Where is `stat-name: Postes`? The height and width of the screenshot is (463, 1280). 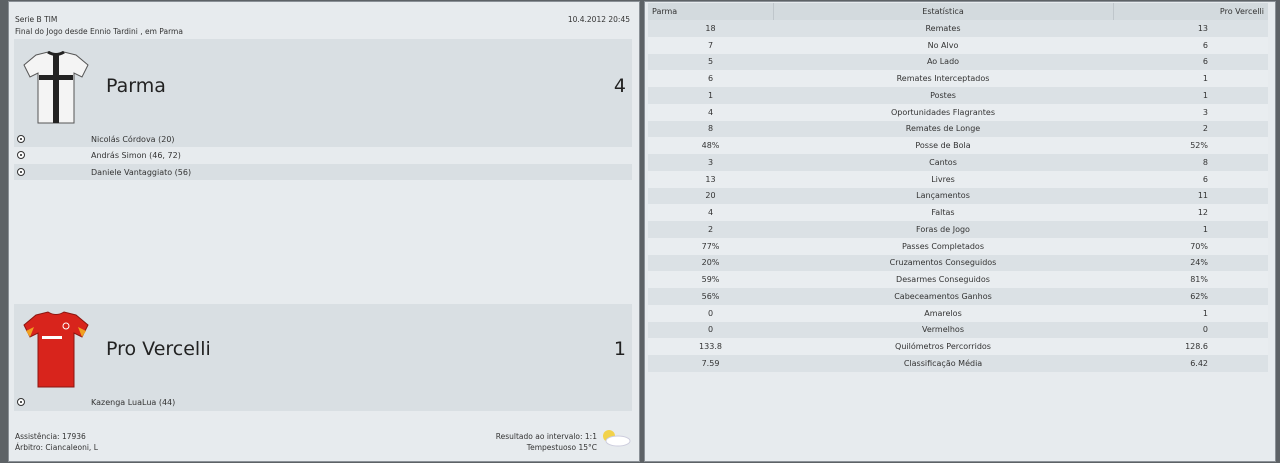 stat-name: Postes is located at coordinates (943, 95).